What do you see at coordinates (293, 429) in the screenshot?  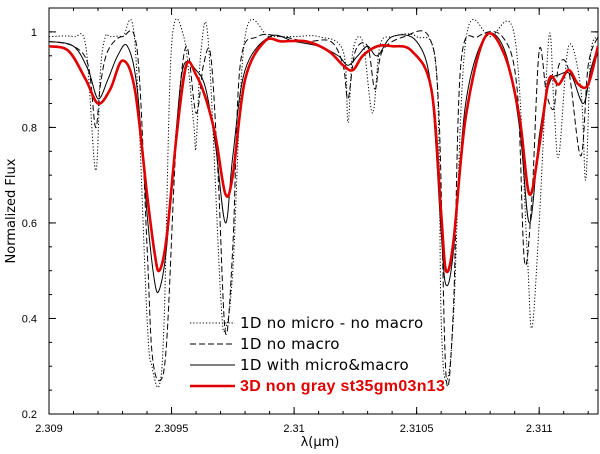 I see `x-tick-label: 2.31` at bounding box center [293, 429].